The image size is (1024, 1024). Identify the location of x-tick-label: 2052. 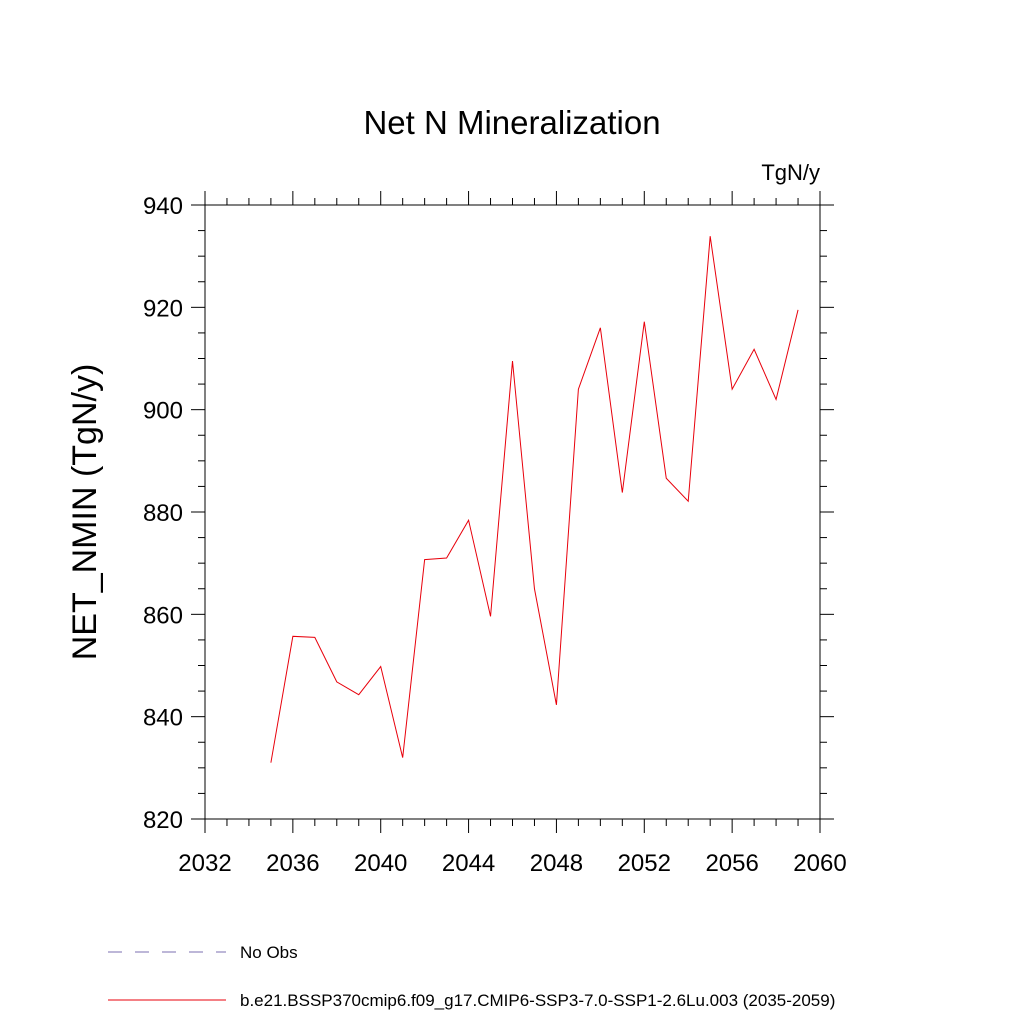
(644, 863).